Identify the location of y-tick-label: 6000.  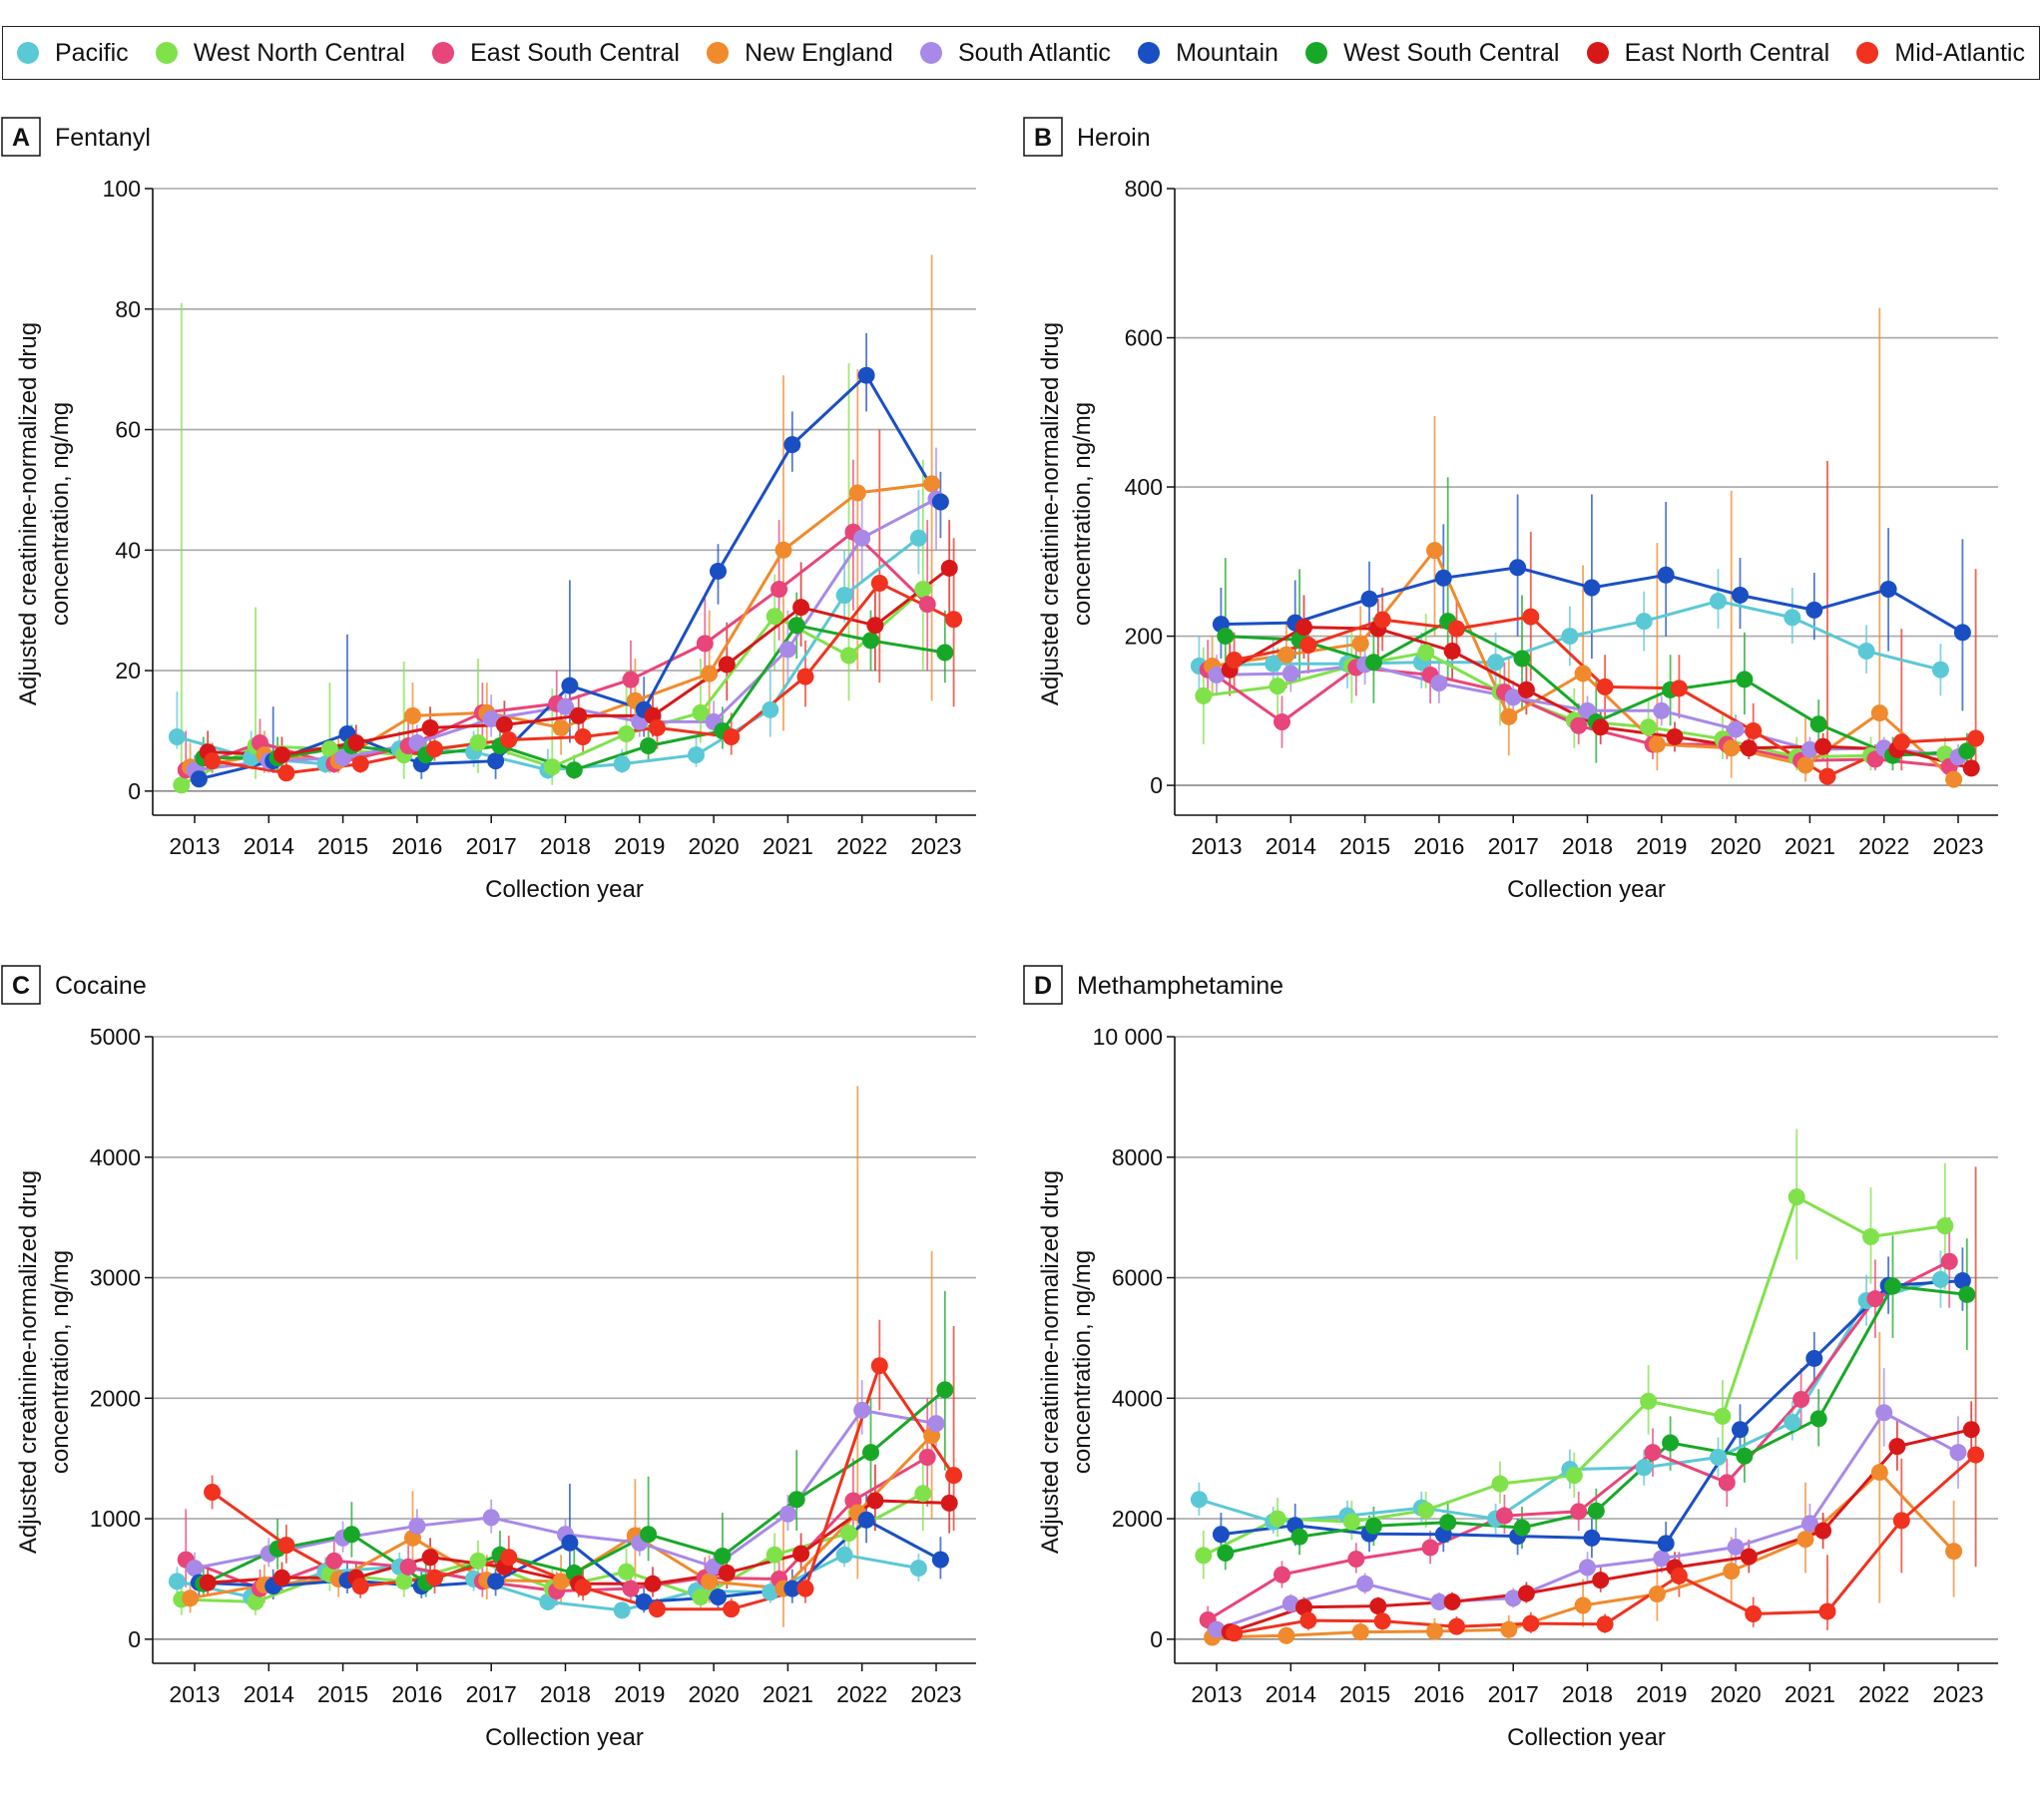
(1137, 1278).